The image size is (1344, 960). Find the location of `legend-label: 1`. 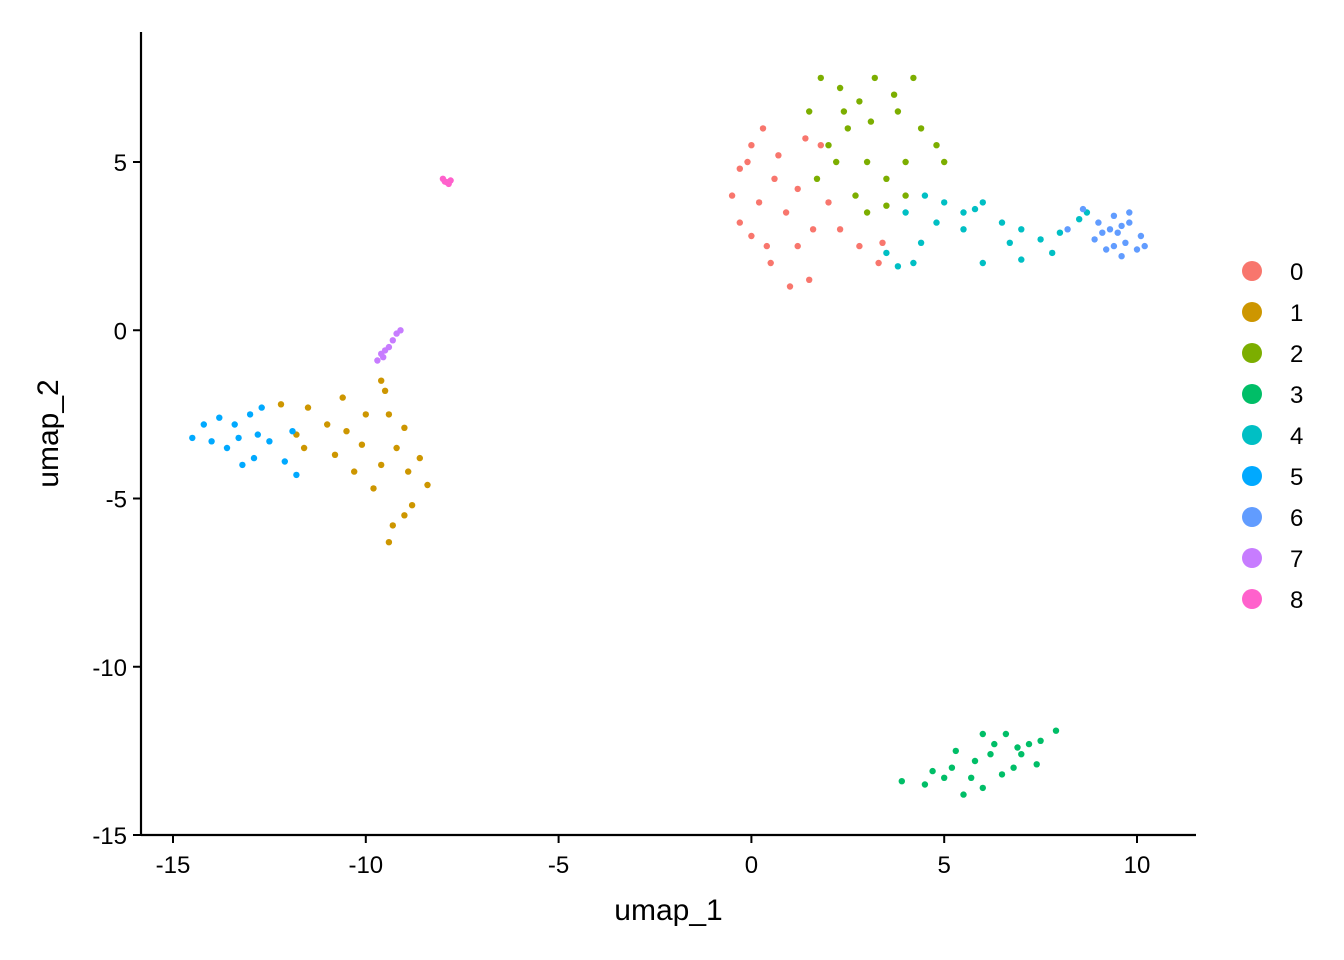

legend-label: 1 is located at coordinates (1296, 313).